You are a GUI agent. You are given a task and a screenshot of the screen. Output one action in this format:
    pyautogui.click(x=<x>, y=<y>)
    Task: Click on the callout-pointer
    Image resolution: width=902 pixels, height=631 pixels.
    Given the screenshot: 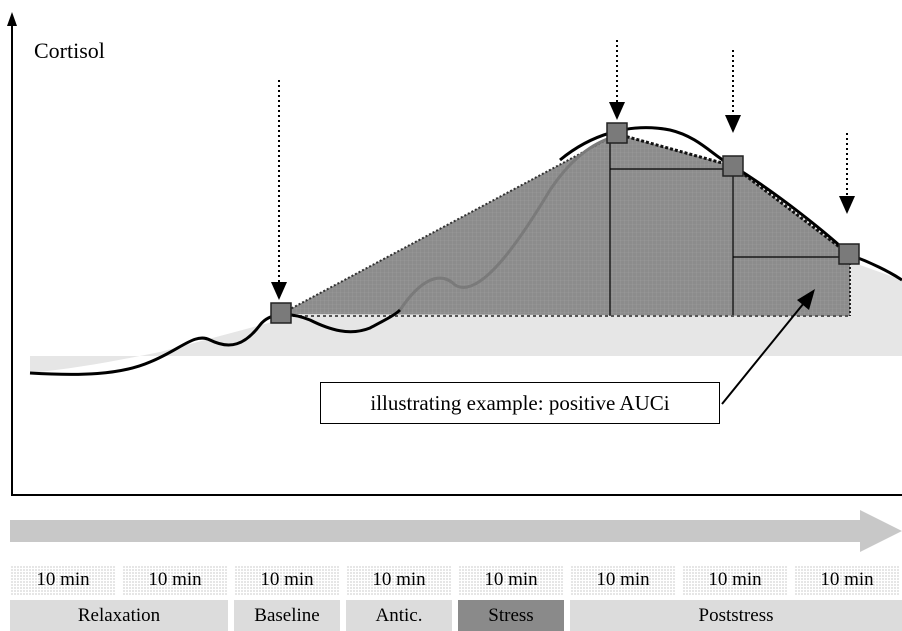 What is the action you would take?
    pyautogui.click(x=768, y=347)
    